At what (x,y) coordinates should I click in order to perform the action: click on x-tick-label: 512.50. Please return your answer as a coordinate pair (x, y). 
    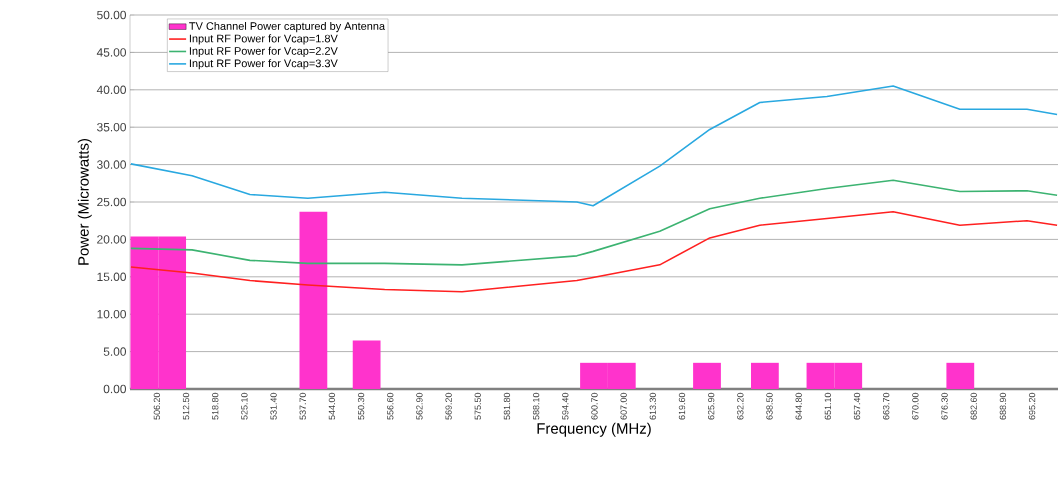
    Looking at the image, I should click on (186, 406).